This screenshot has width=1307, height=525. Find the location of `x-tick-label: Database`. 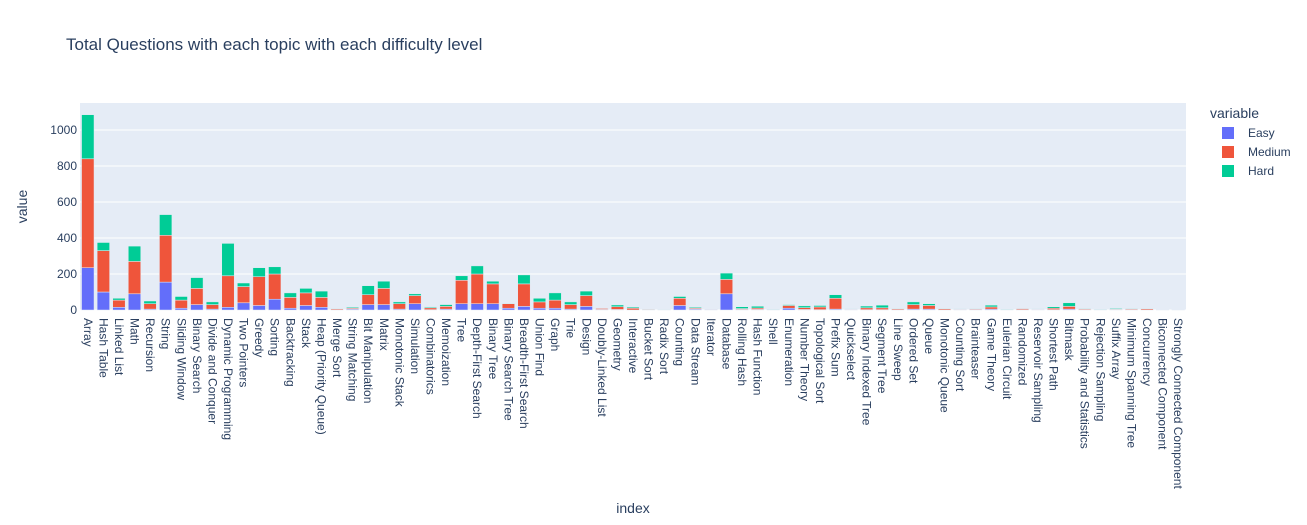

x-tick-label: Database is located at coordinates (726, 344).